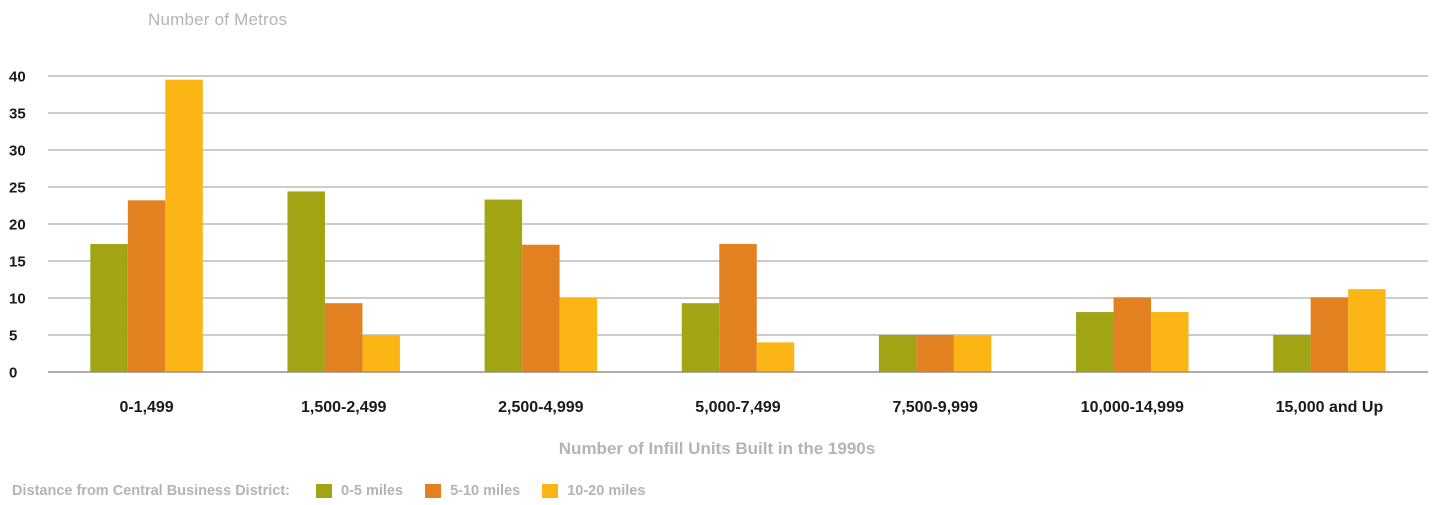 This screenshot has height=505, width=1434. I want to click on y-tick-label-15: 15, so click(17, 262).